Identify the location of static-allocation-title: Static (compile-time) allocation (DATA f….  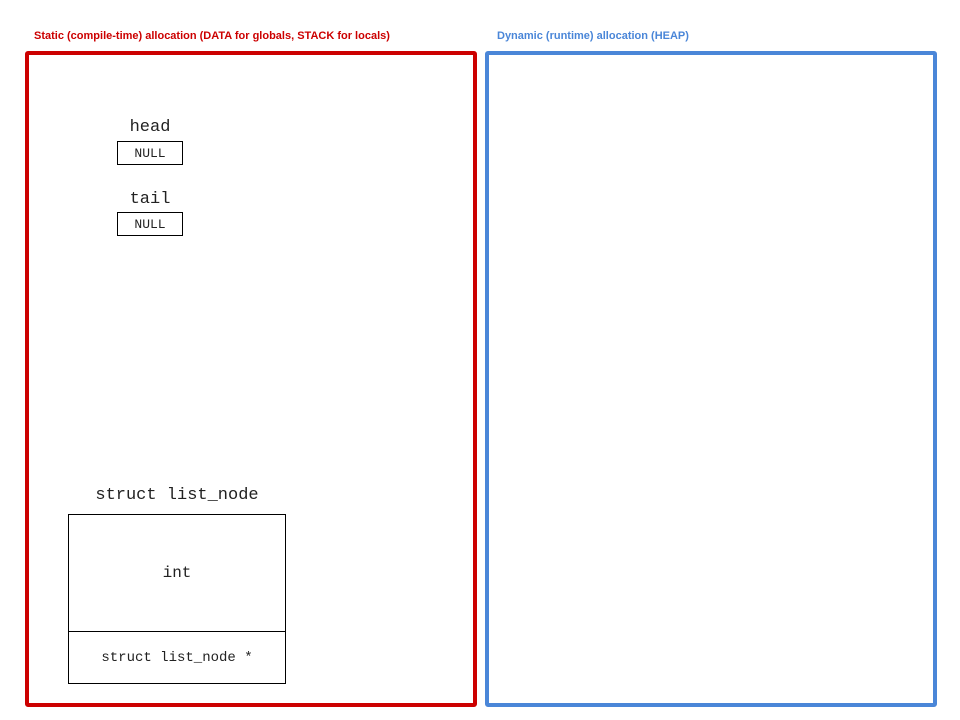
(212, 36).